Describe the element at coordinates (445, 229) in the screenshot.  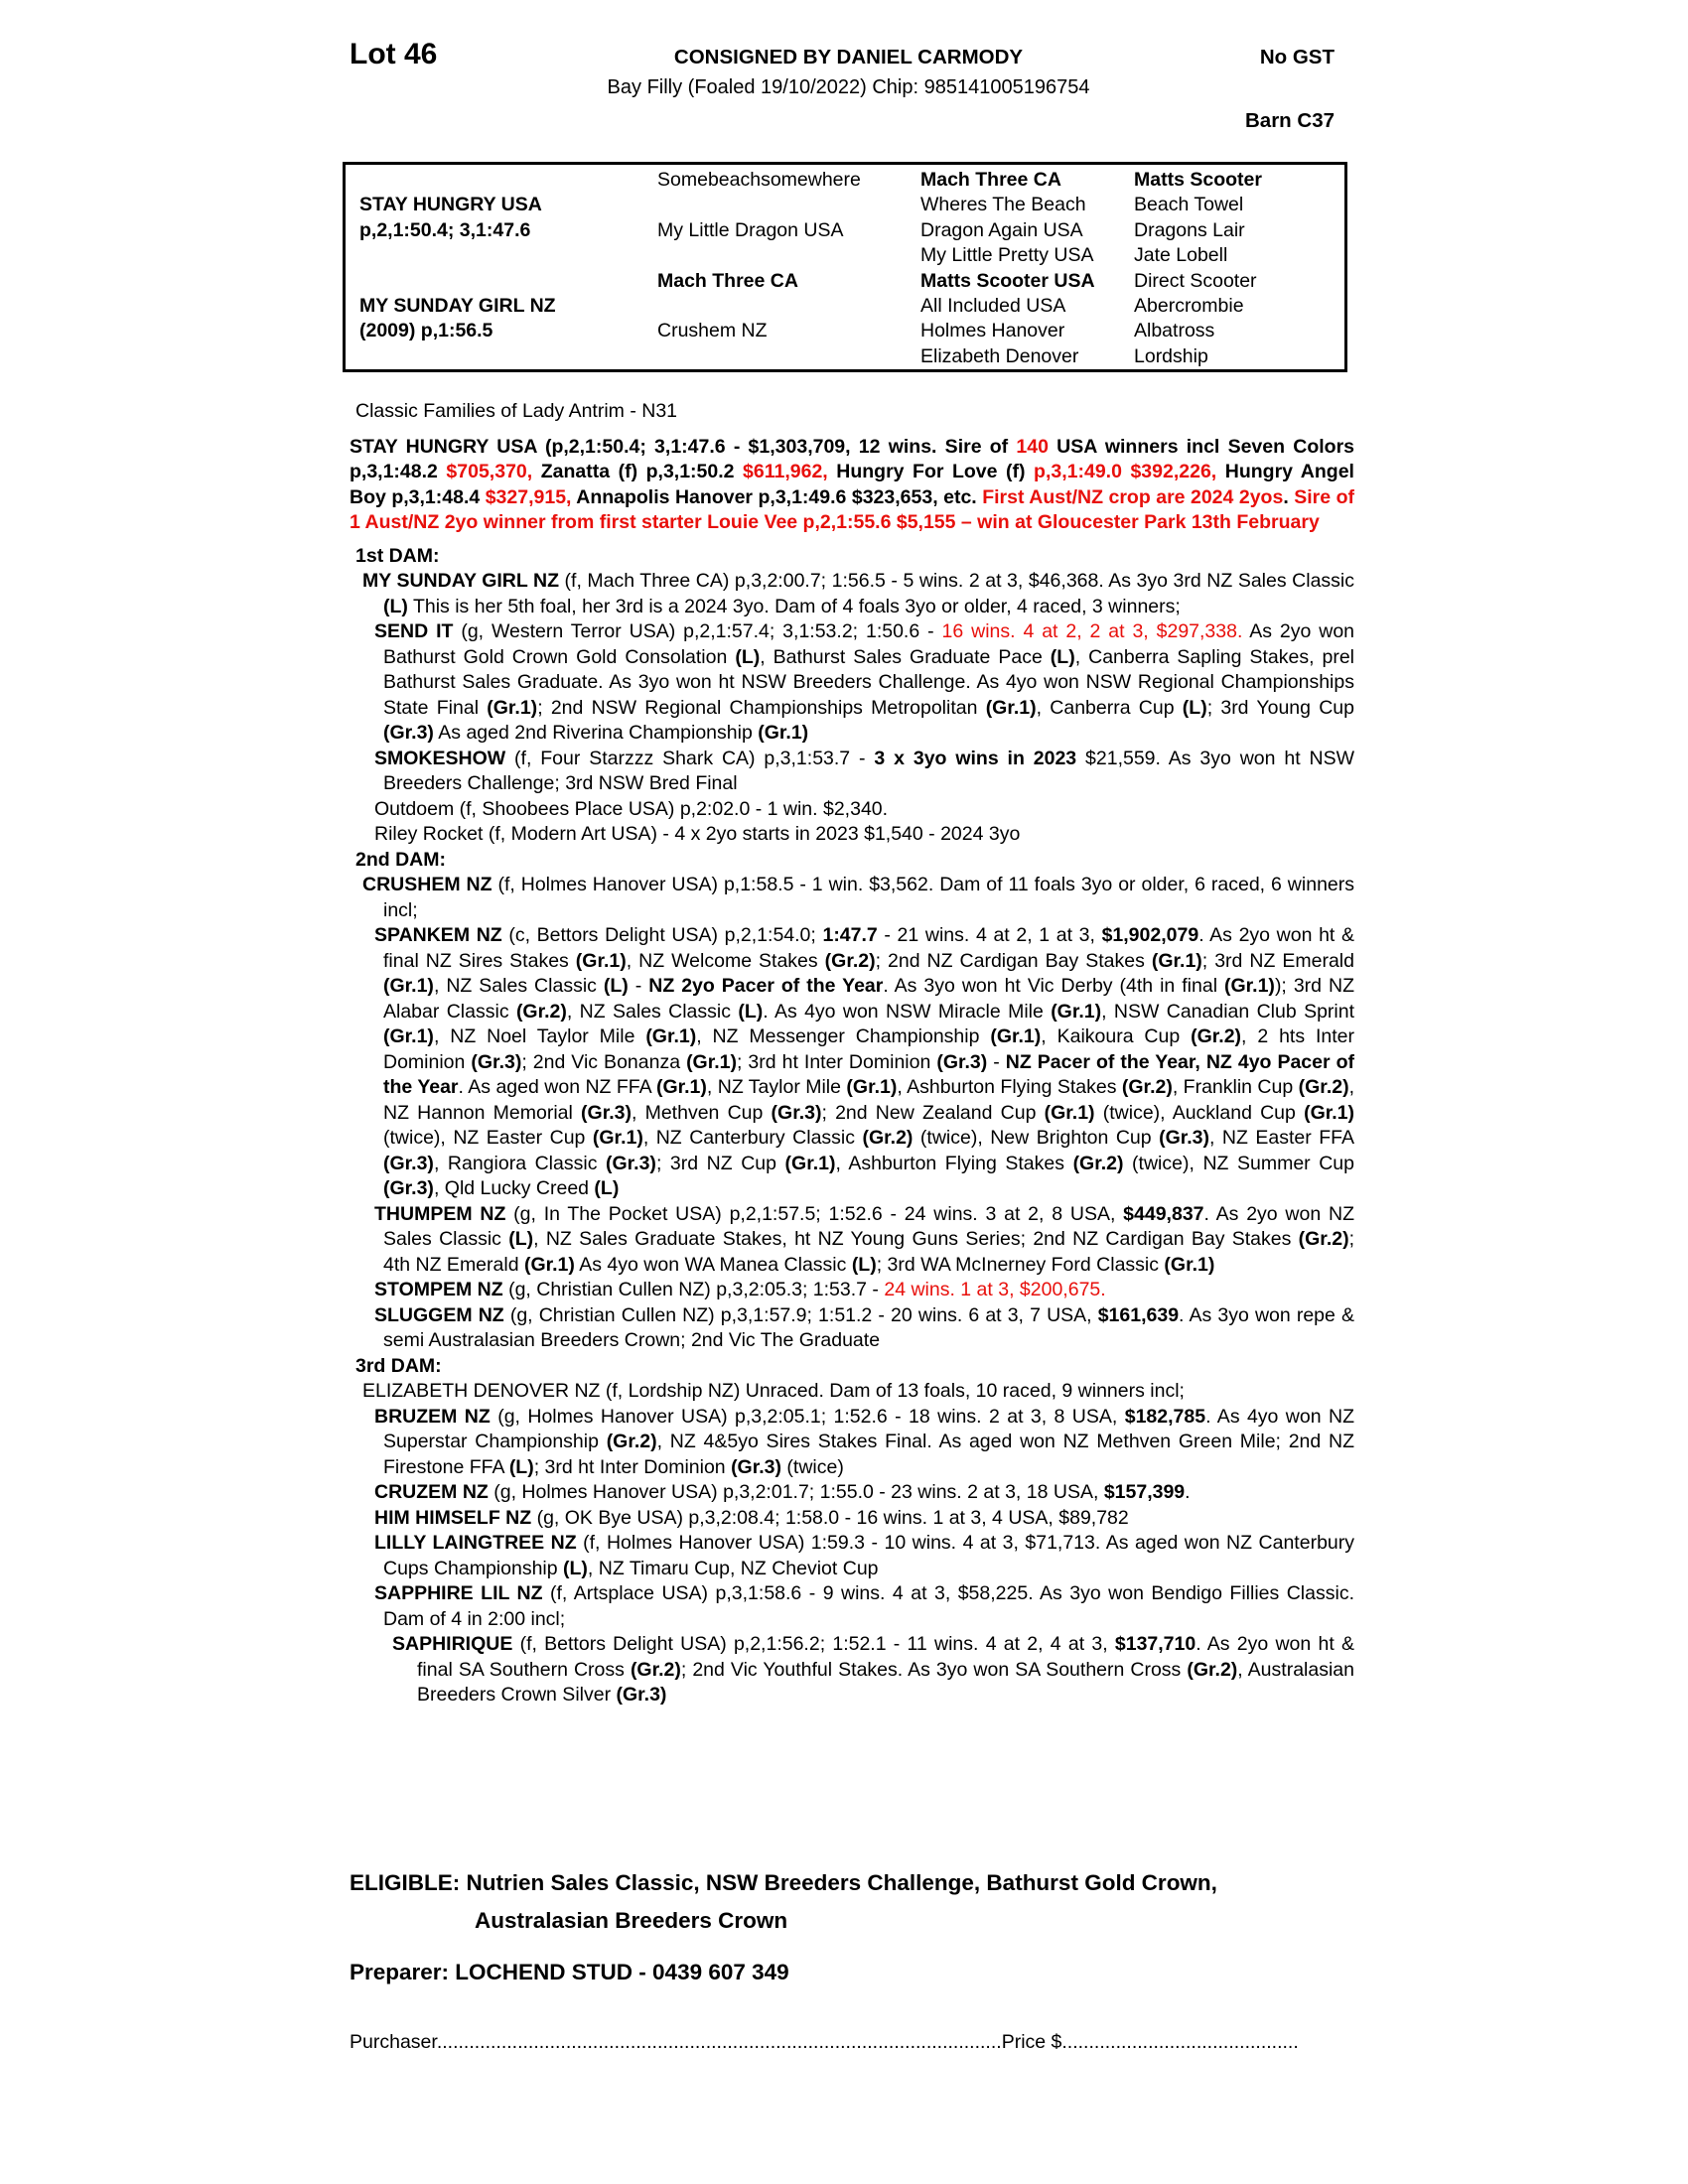
I see `pedigree-cell: p,2,1:50.4; 3,1:47.6` at that location.